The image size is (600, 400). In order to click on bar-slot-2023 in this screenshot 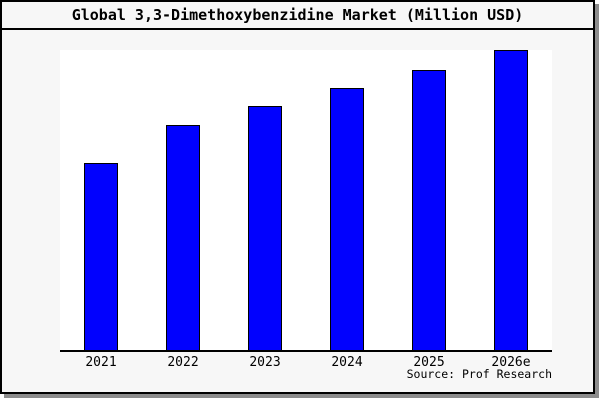, I will do `click(265, 227)`.